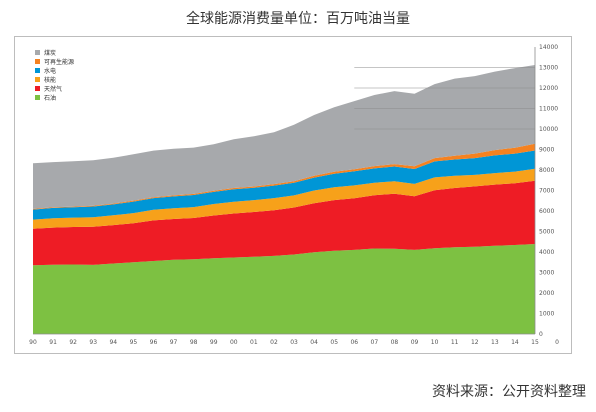 The width and height of the screenshot is (596, 412). I want to click on x-tick-label: 09, so click(415, 342).